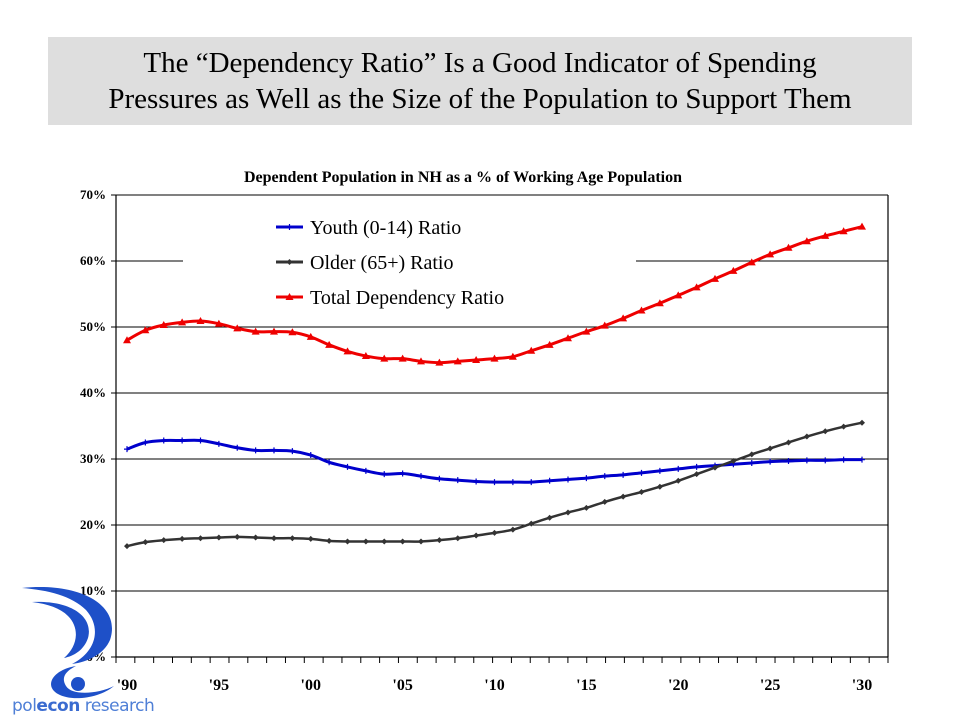 Image resolution: width=960 pixels, height=720 pixels. What do you see at coordinates (494, 685) in the screenshot?
I see `x-tick-label: '10` at bounding box center [494, 685].